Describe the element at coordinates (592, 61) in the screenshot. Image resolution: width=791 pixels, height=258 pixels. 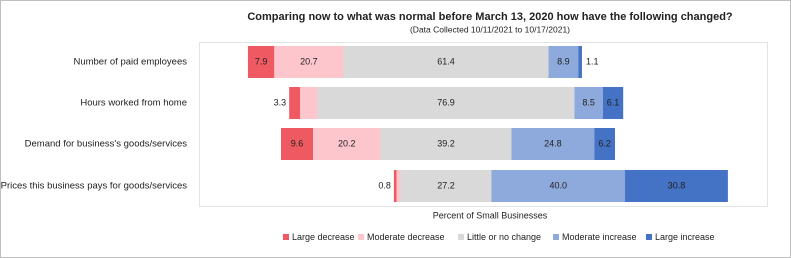
I see `value-label: 1.1` at that location.